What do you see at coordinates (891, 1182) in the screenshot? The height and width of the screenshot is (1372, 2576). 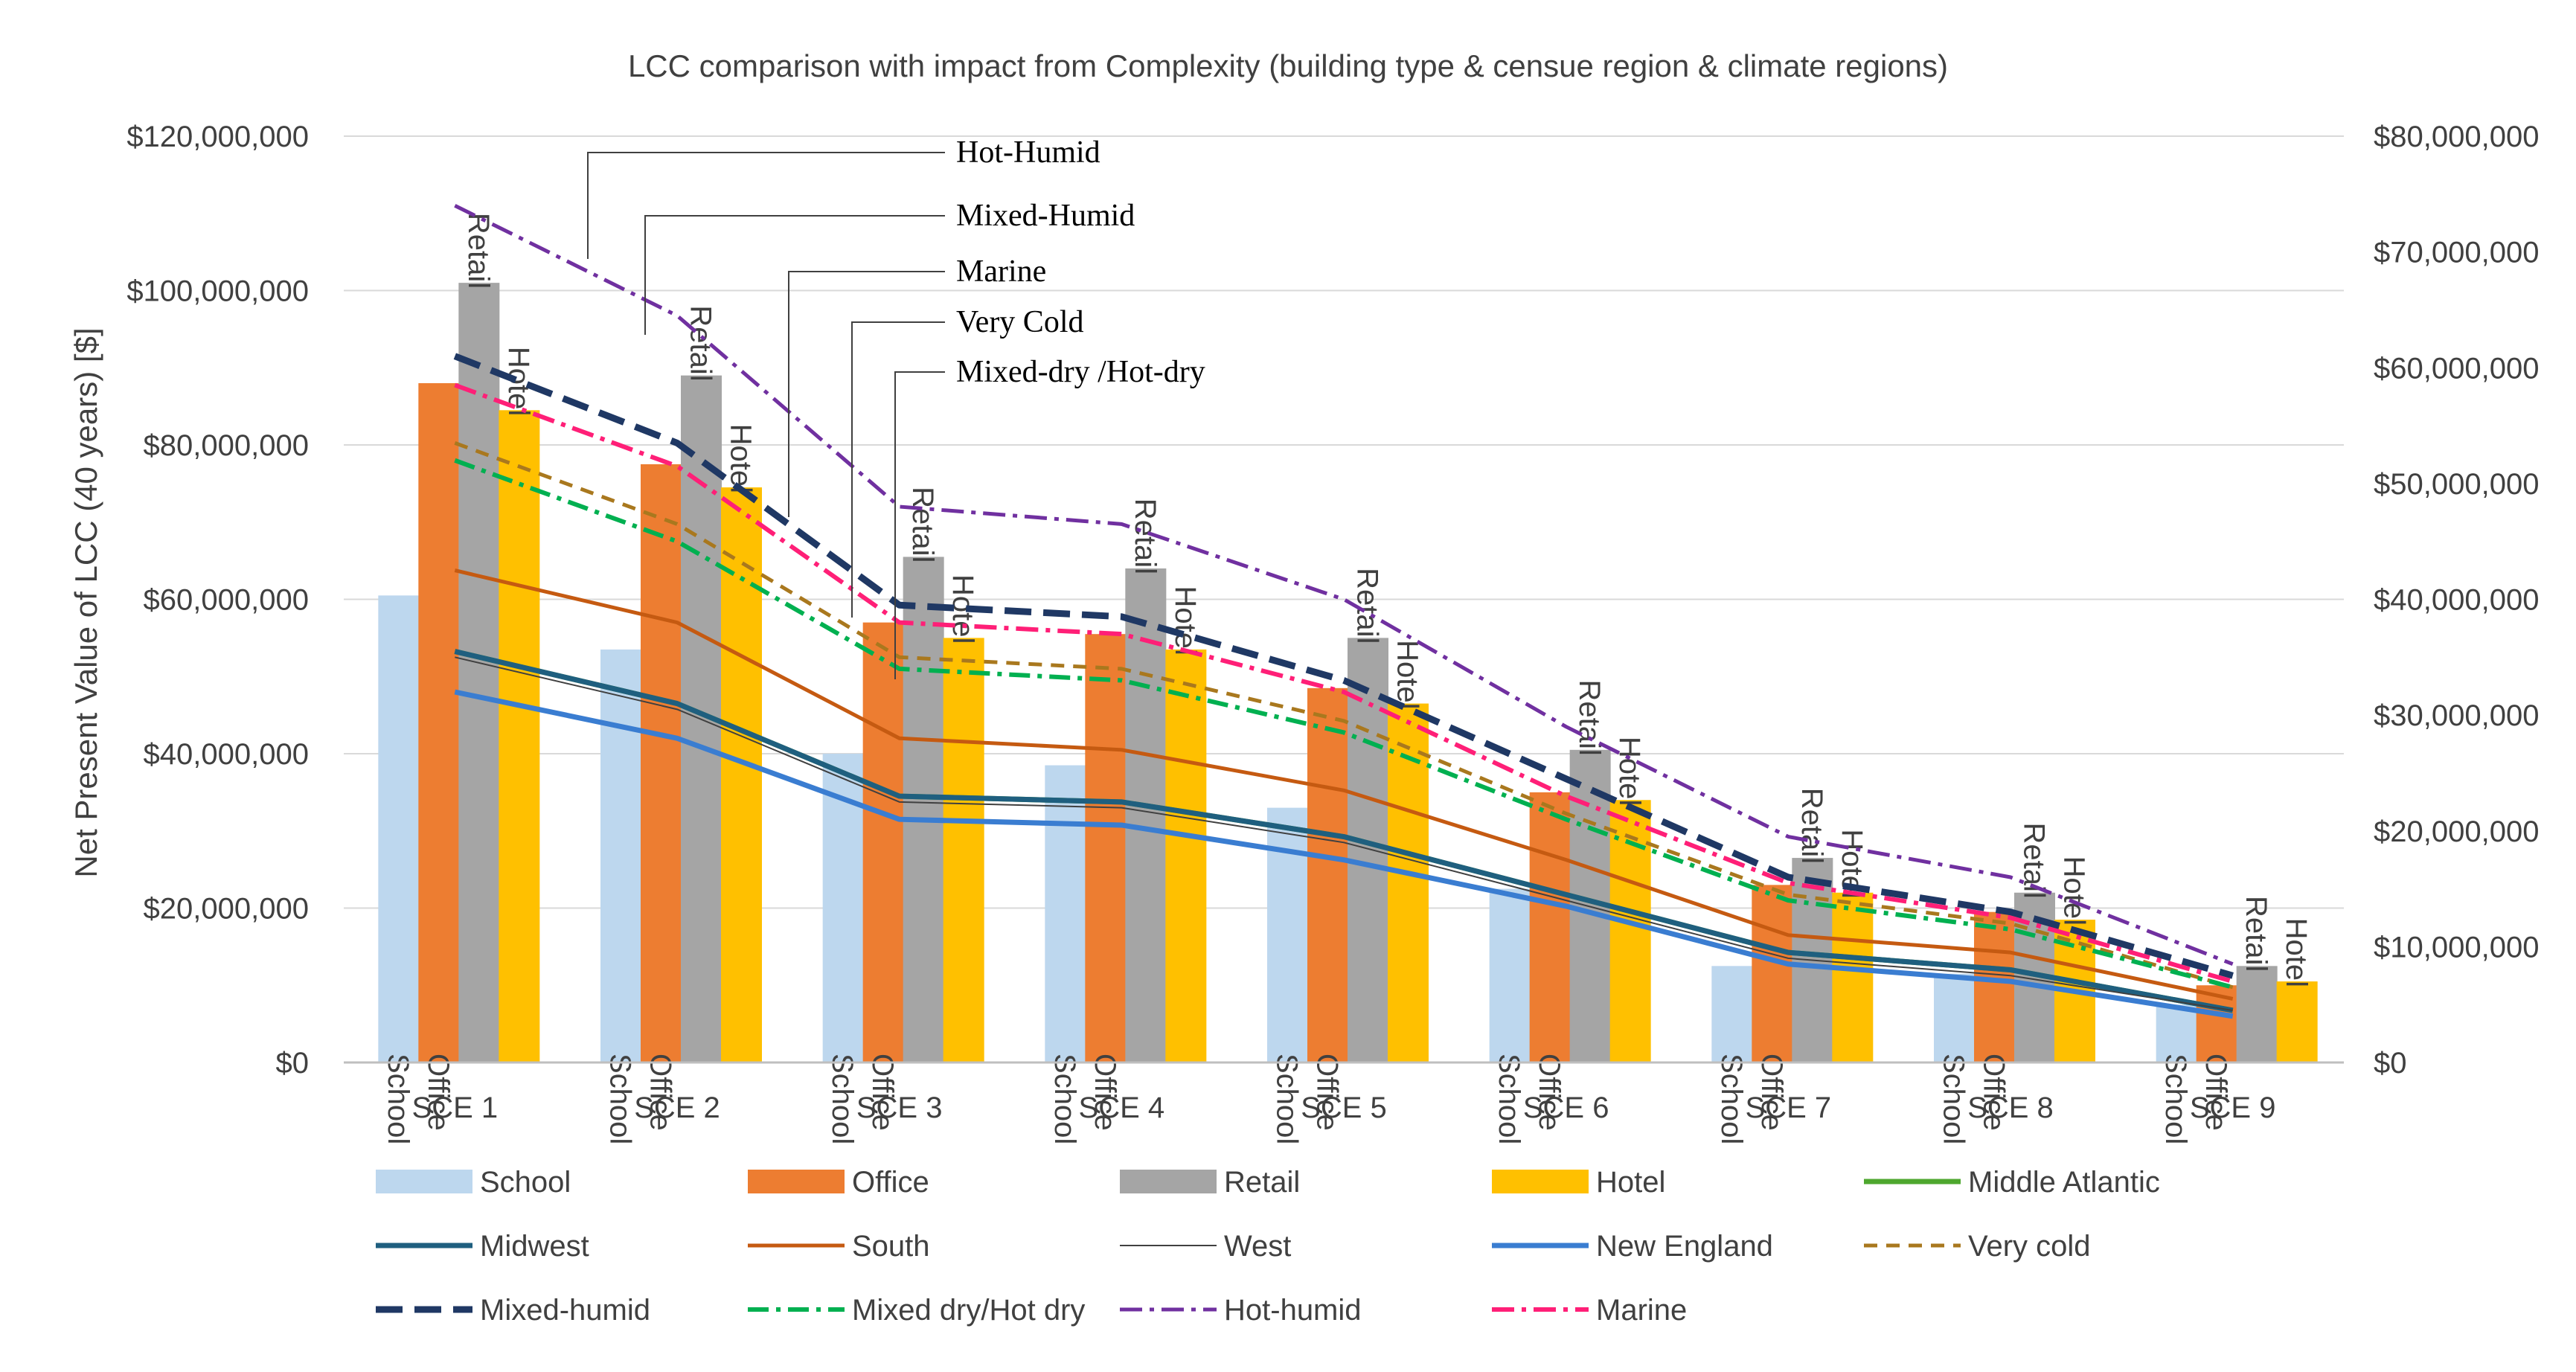 I see `legend-label-office: Office` at bounding box center [891, 1182].